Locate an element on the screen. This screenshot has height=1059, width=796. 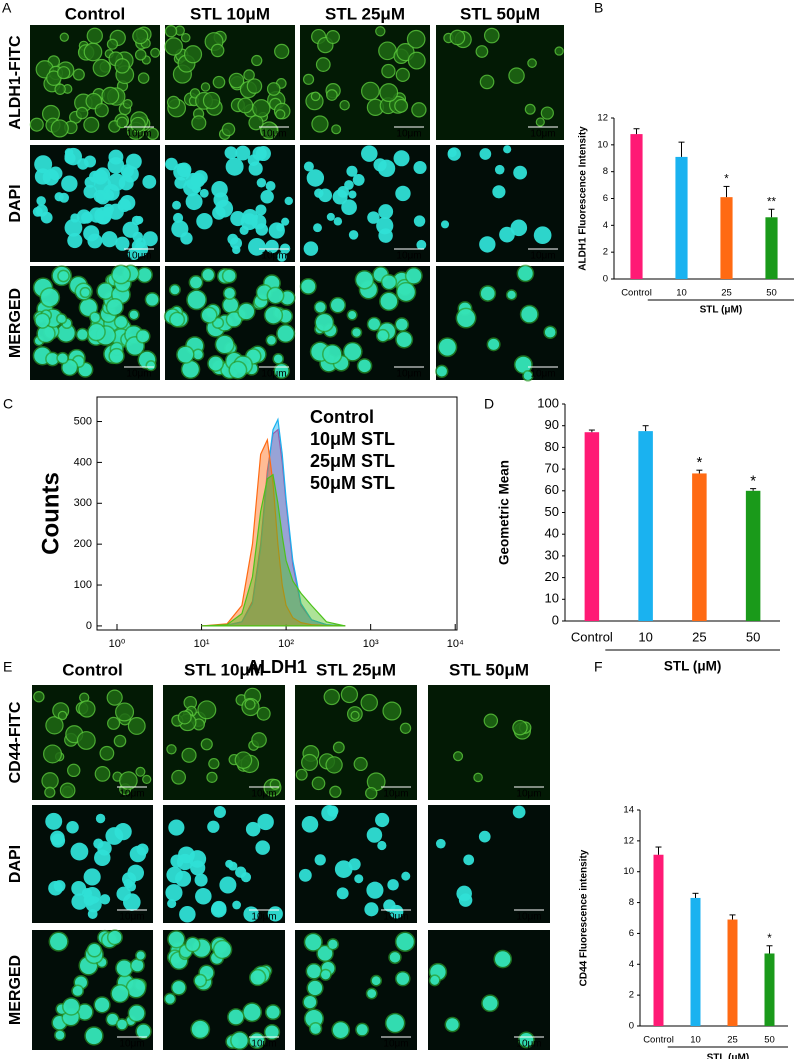
x-tick-label: 10 is located at coordinates (695, 1040).